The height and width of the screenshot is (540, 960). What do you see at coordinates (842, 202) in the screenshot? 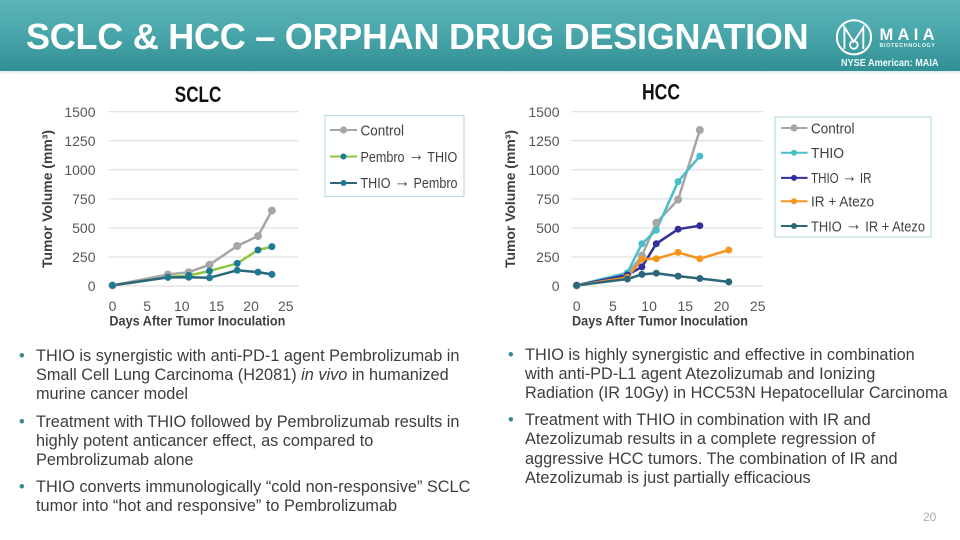
I see `svg-text: IR + Atezo` at bounding box center [842, 202].